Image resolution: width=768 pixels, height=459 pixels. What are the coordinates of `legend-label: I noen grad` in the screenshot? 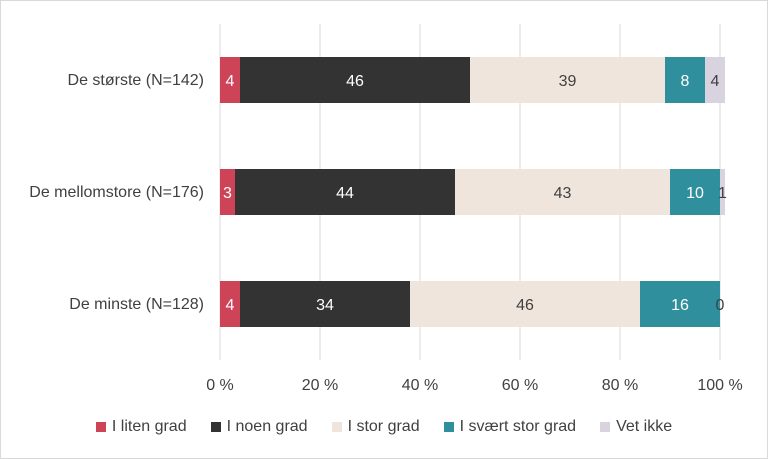 It's located at (267, 426).